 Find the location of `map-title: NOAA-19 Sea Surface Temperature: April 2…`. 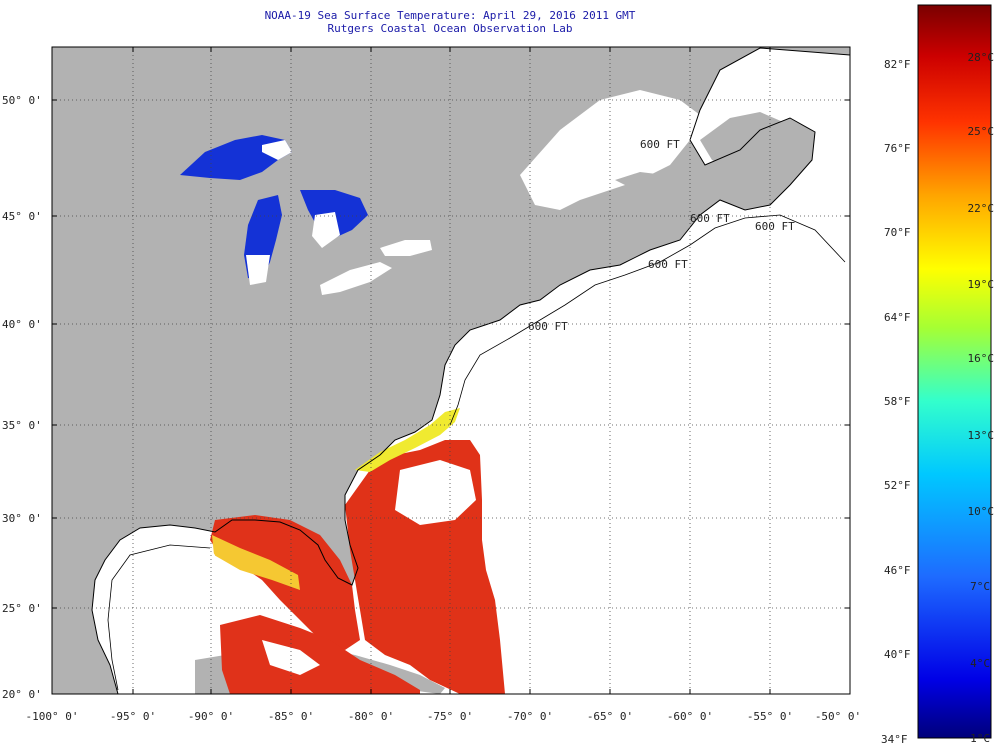

map-title: NOAA-19 Sea Surface Temperature: April 2… is located at coordinates (450, 15).